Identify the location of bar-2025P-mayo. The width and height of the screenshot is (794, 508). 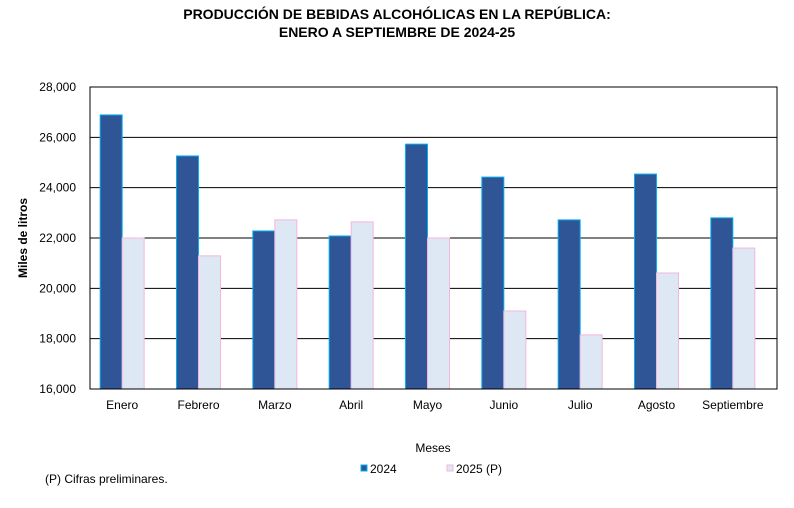
(438, 313).